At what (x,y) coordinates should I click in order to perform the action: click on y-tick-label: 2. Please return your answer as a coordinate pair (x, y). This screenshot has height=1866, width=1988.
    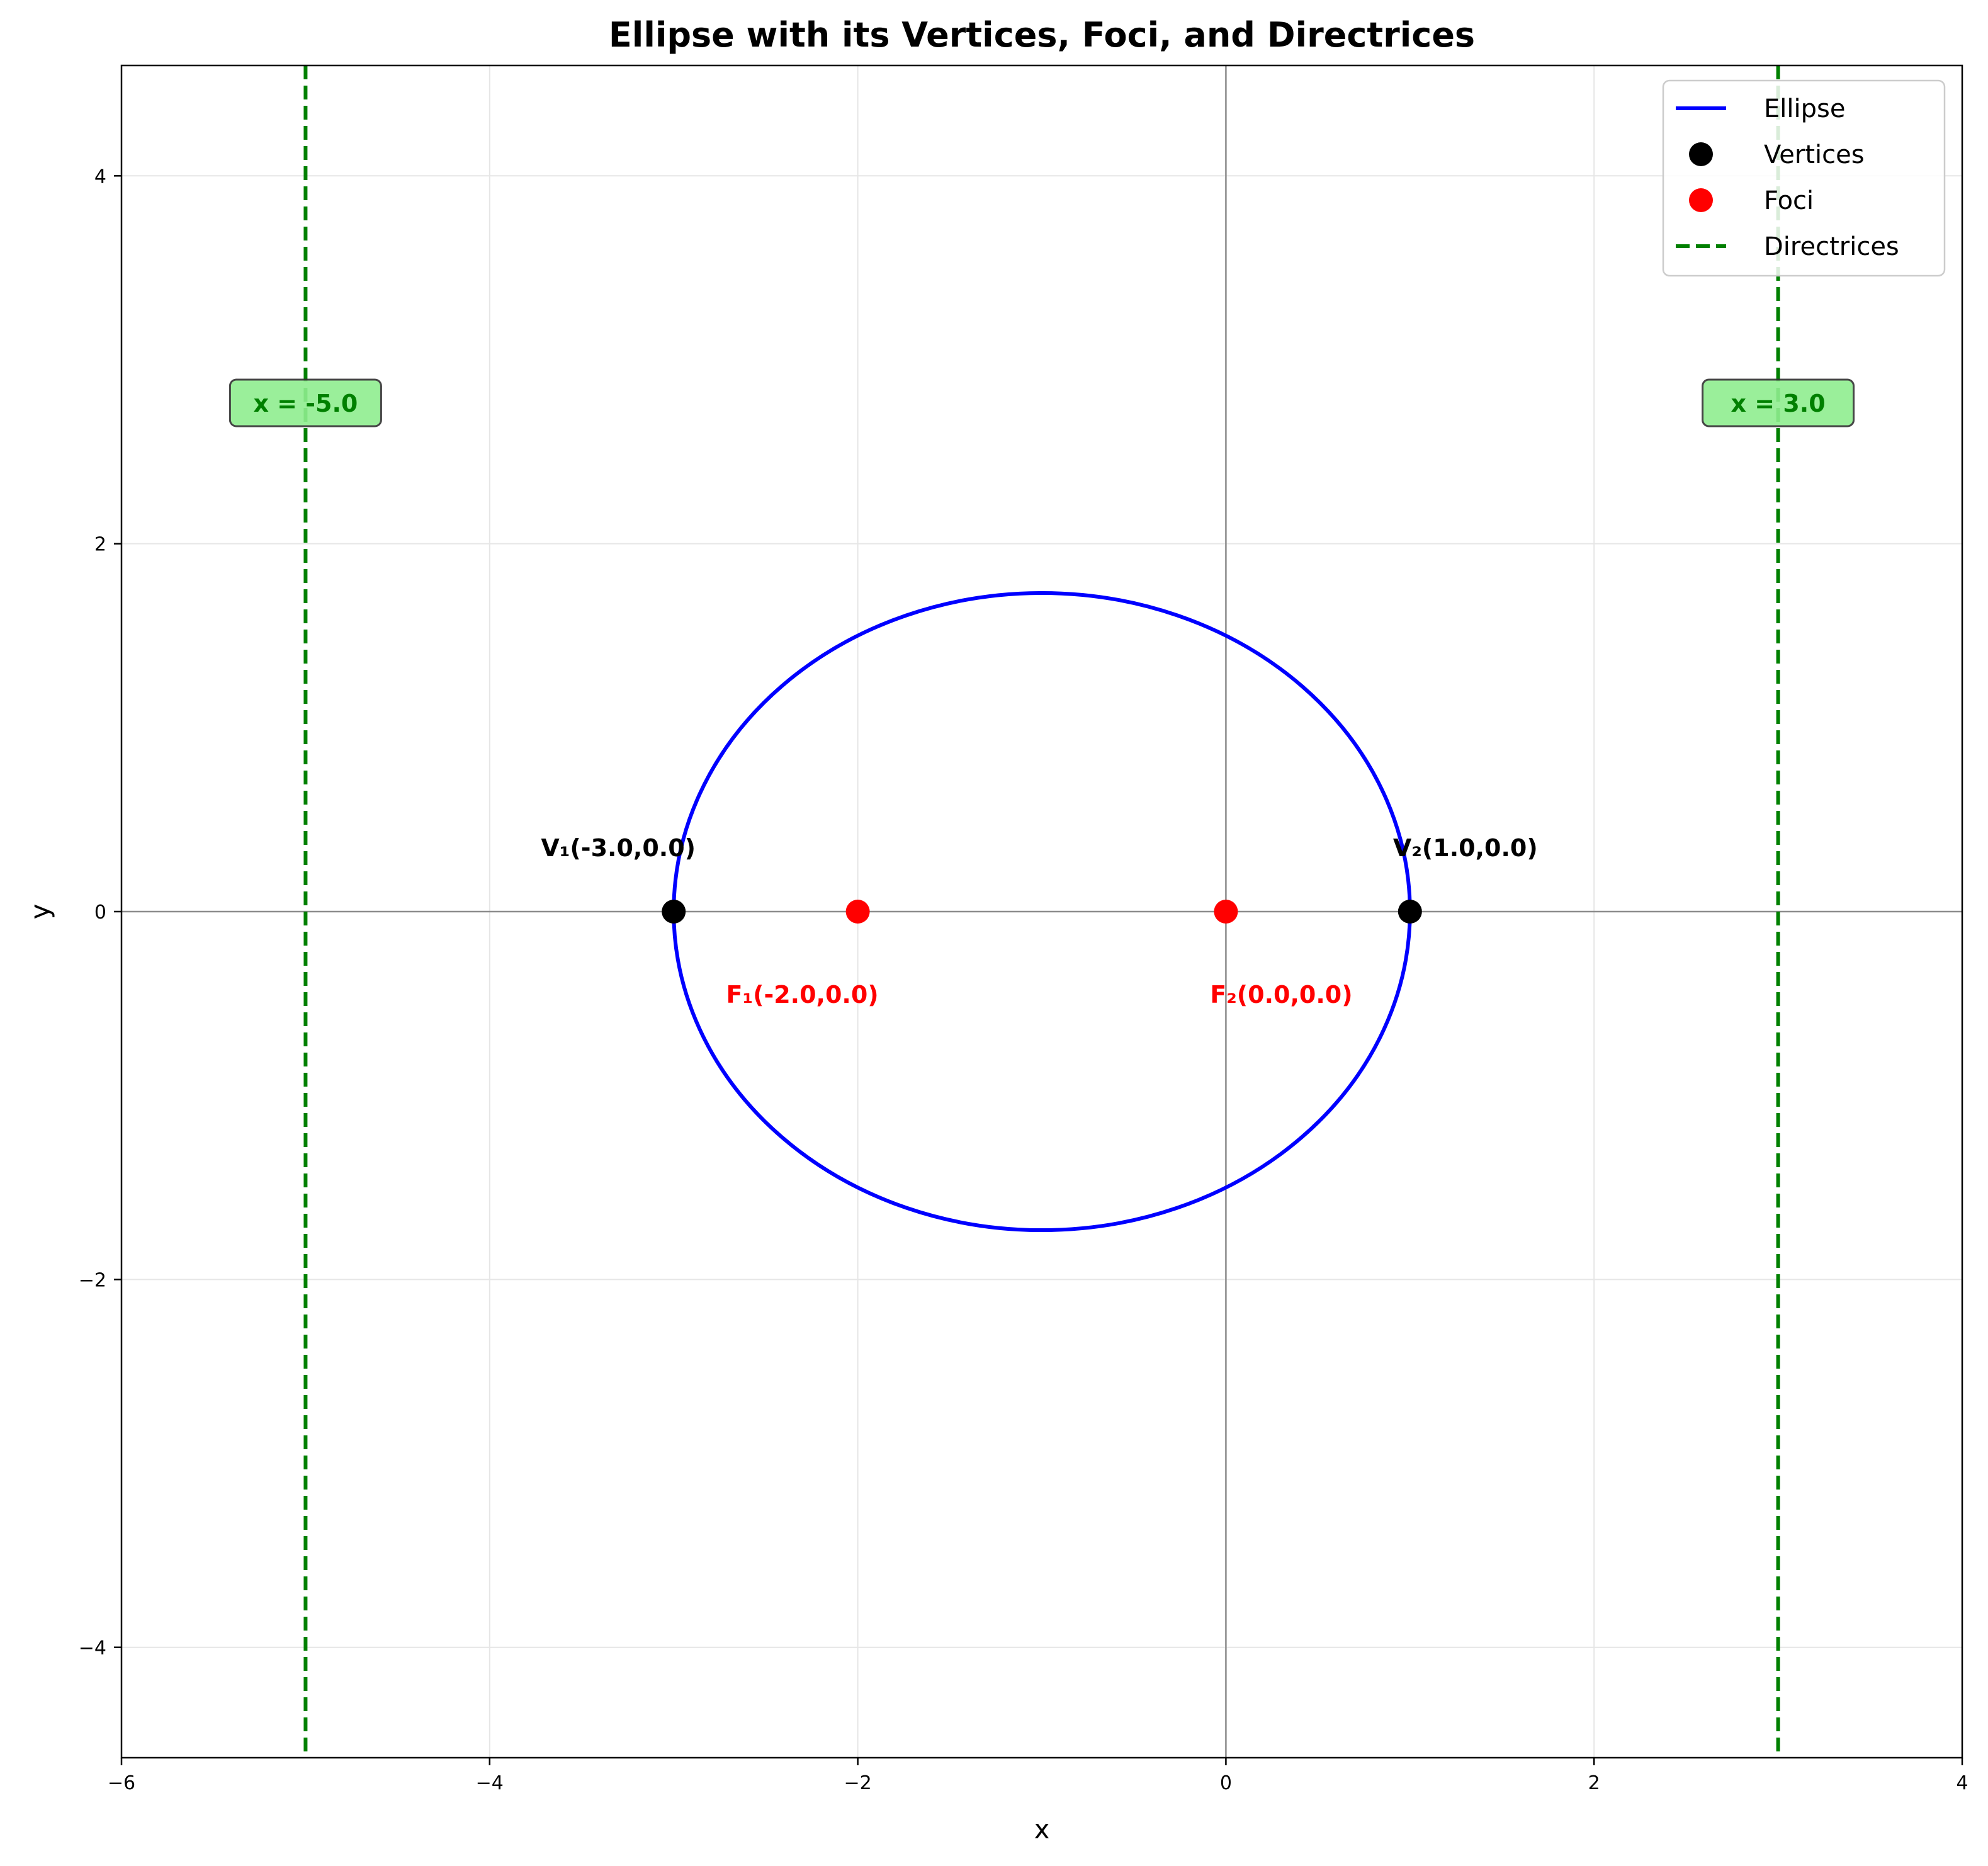
    Looking at the image, I should click on (100, 545).